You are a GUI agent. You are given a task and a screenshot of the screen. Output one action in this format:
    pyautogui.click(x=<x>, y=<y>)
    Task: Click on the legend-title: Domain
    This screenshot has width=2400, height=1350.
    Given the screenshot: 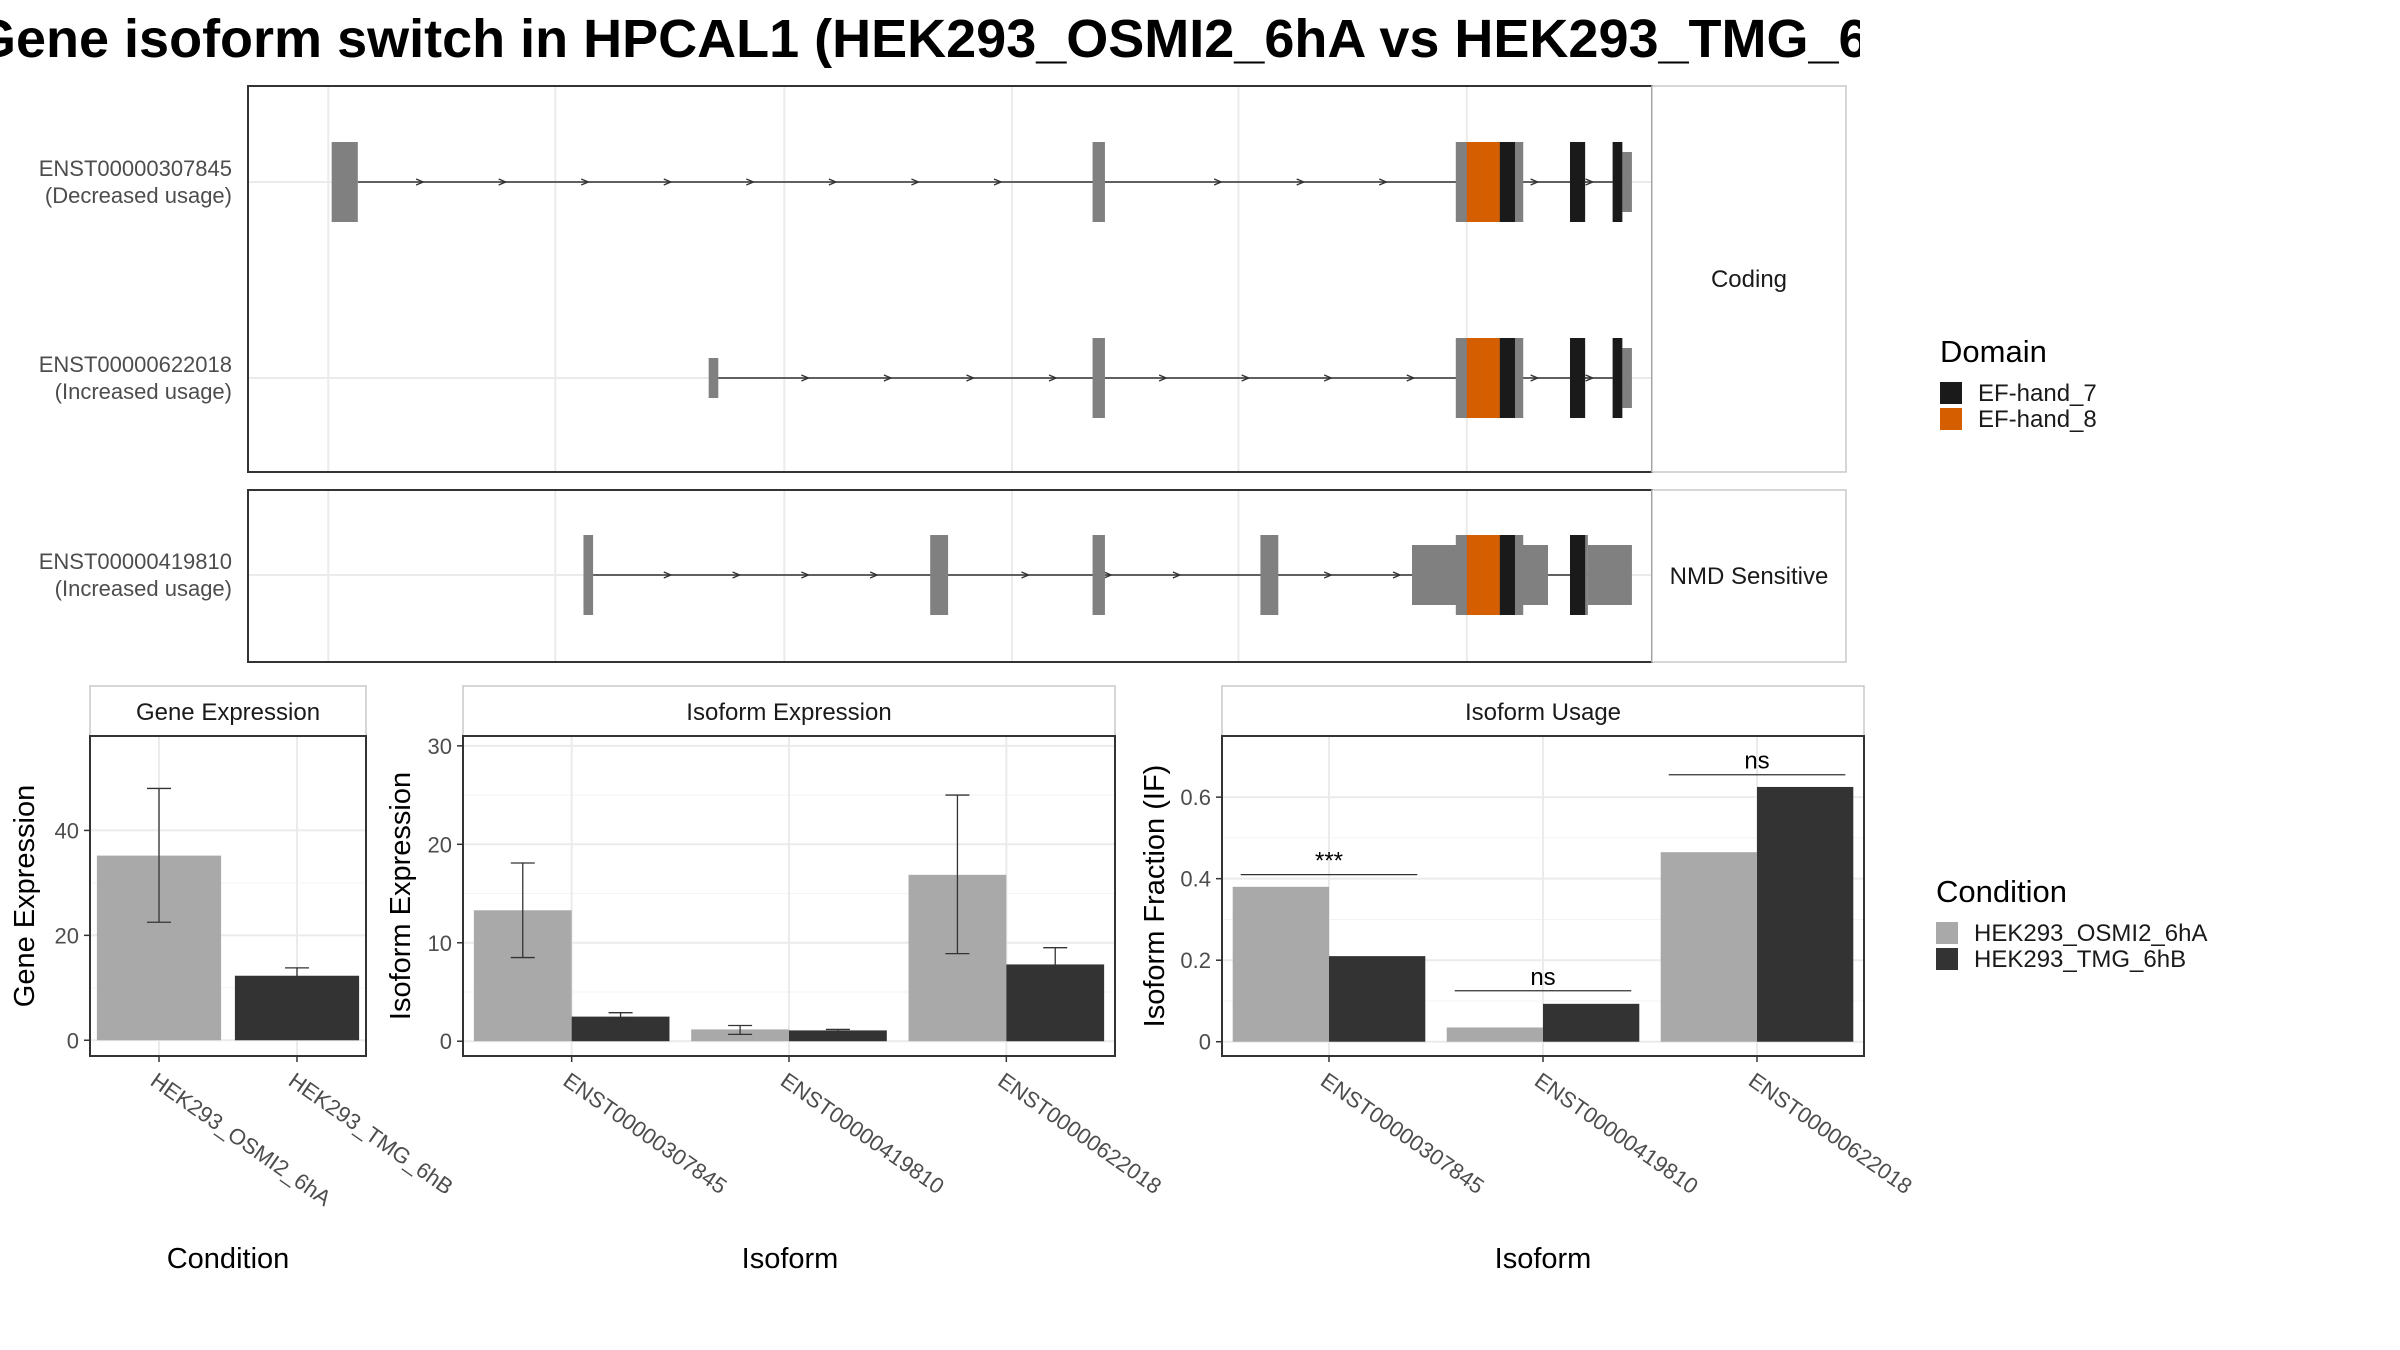 What is the action you would take?
    pyautogui.click(x=1993, y=351)
    